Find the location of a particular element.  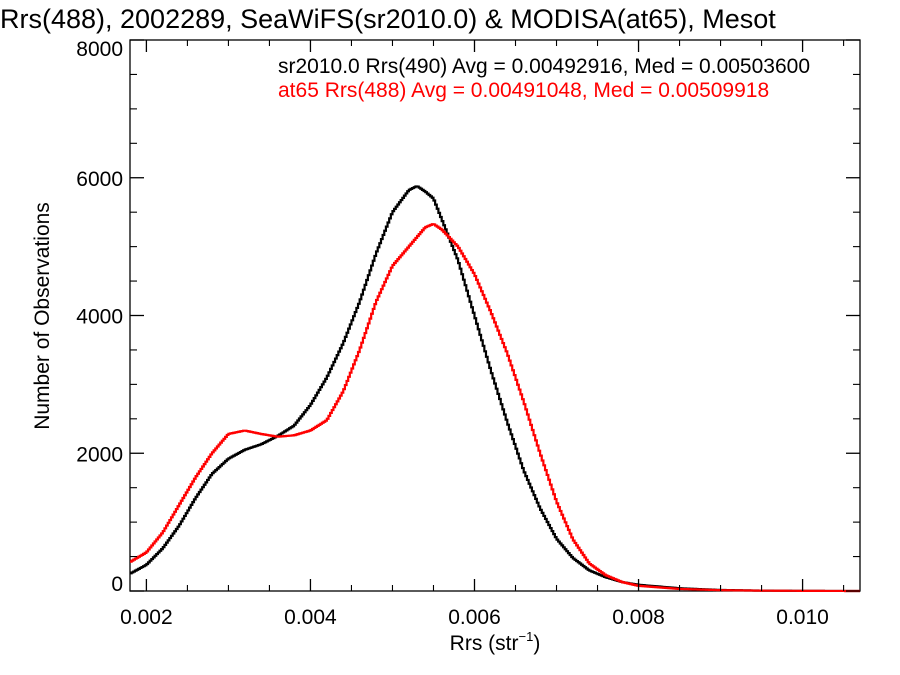

x-axis-label-superscript: −1 is located at coordinates (526, 636).